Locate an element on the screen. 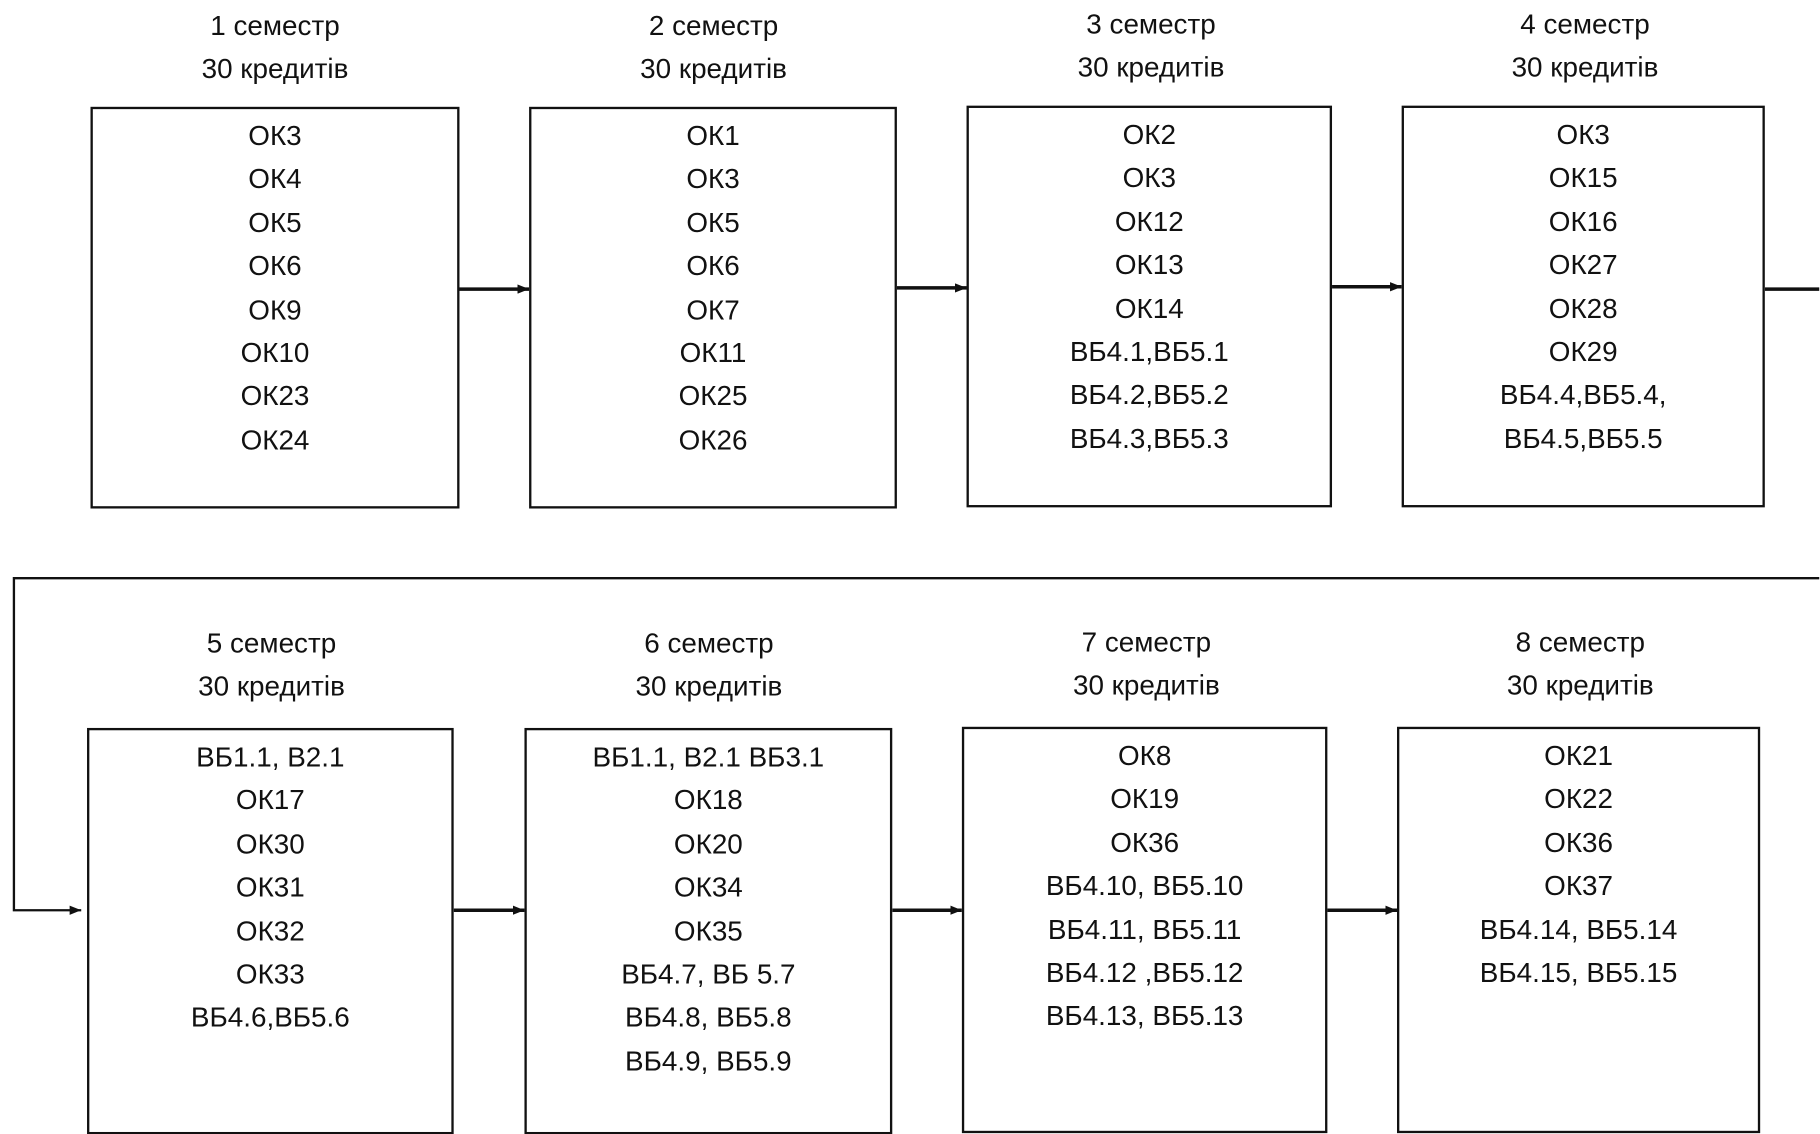 The width and height of the screenshot is (1820, 1134). course-item: ОК4 is located at coordinates (275, 180).